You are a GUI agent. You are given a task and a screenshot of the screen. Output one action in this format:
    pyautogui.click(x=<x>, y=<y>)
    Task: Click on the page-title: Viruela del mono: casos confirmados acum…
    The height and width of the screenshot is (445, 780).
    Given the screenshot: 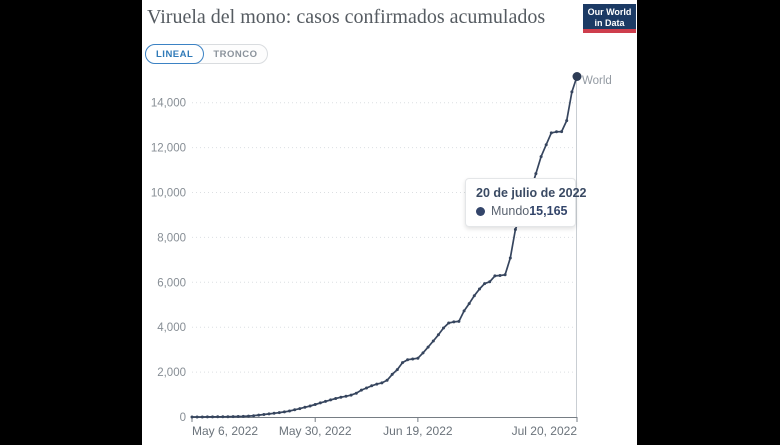 What is the action you would take?
    pyautogui.click(x=346, y=17)
    